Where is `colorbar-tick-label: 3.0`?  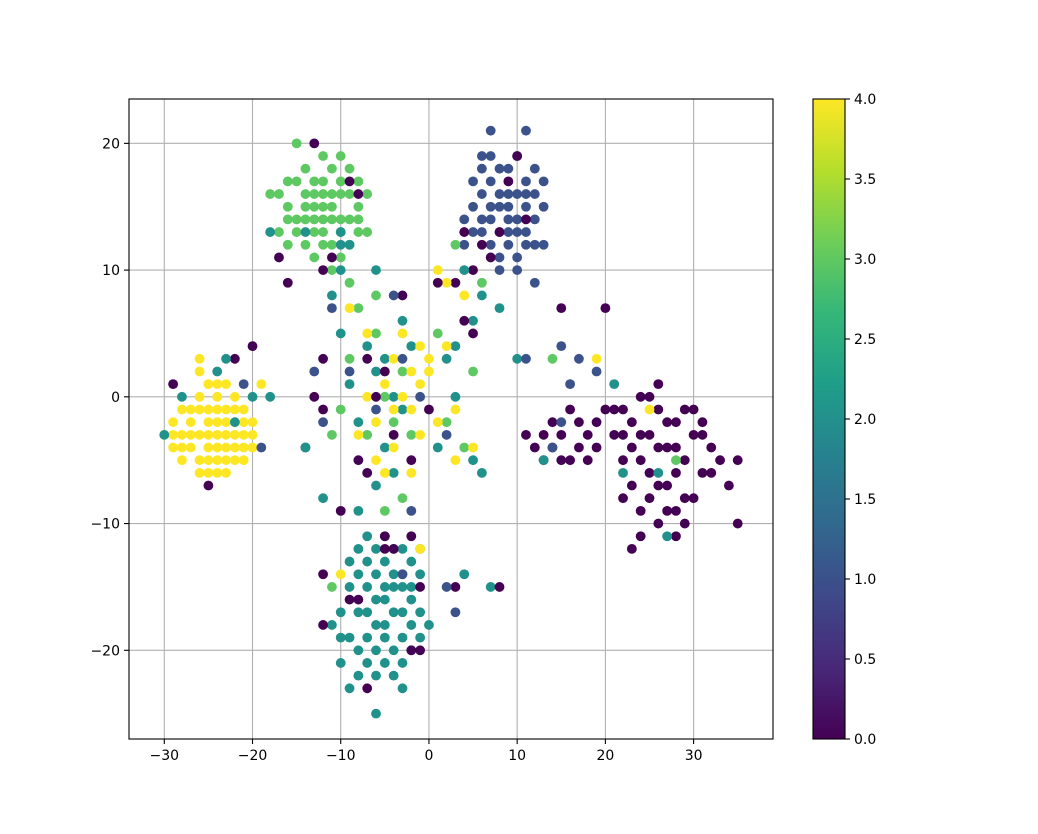
colorbar-tick-label: 3.0 is located at coordinates (865, 260).